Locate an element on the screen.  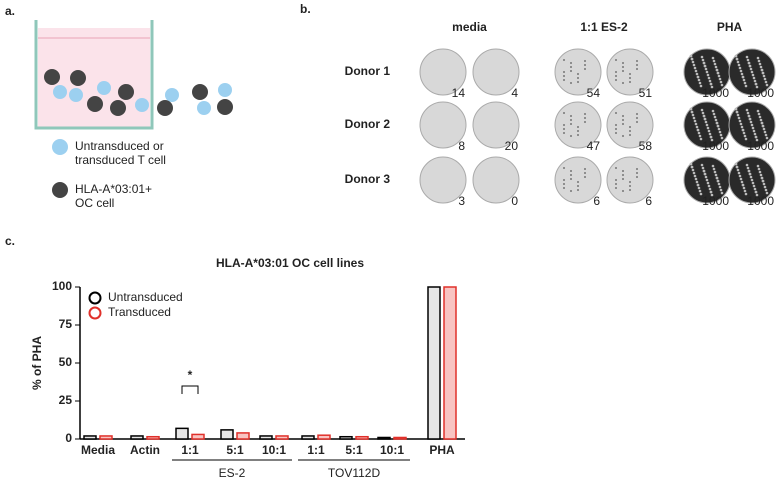
x-tick-label: Actin is located at coordinates (145, 450).